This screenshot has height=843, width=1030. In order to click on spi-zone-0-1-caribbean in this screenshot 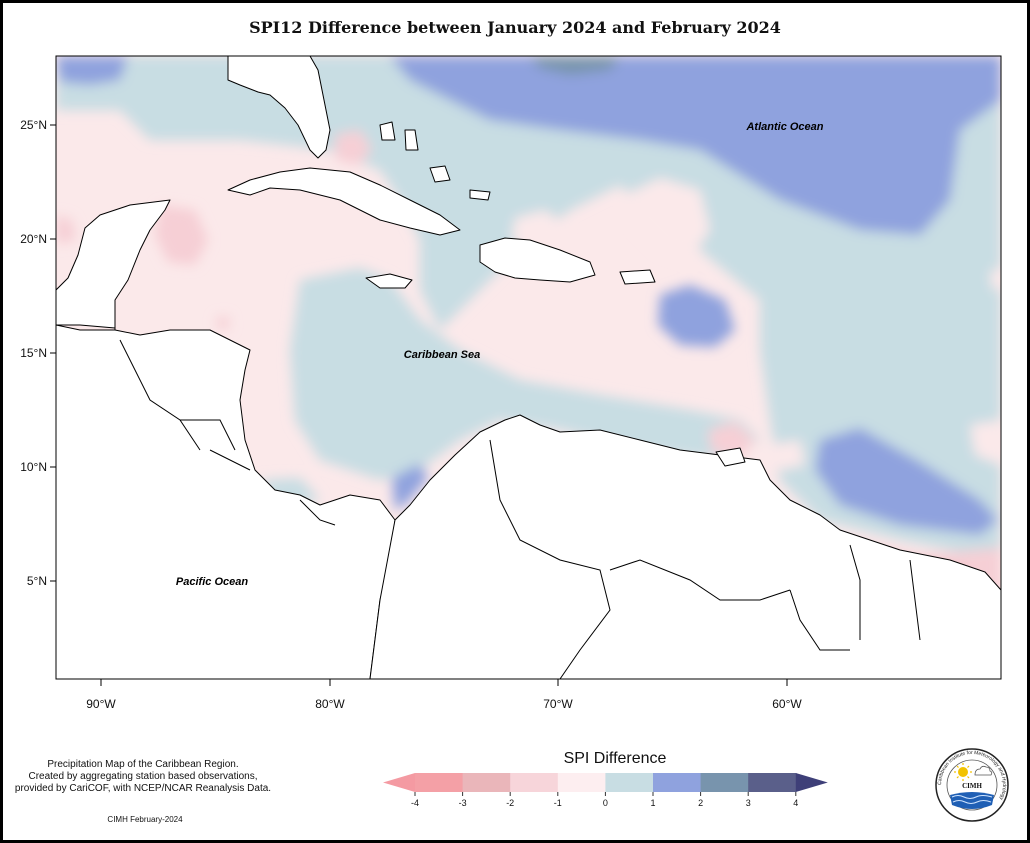, I will do `click(525, 374)`.